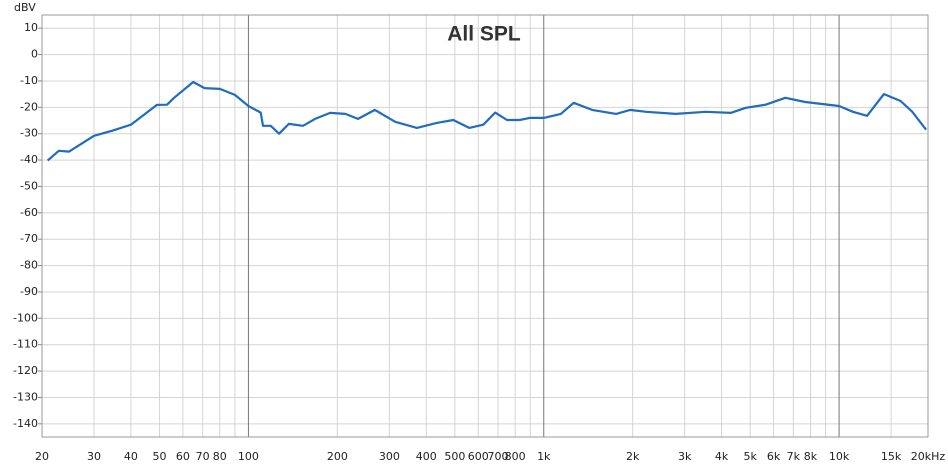 The width and height of the screenshot is (948, 473). What do you see at coordinates (29, 80) in the screenshot?
I see `y-tick-label: -10` at bounding box center [29, 80].